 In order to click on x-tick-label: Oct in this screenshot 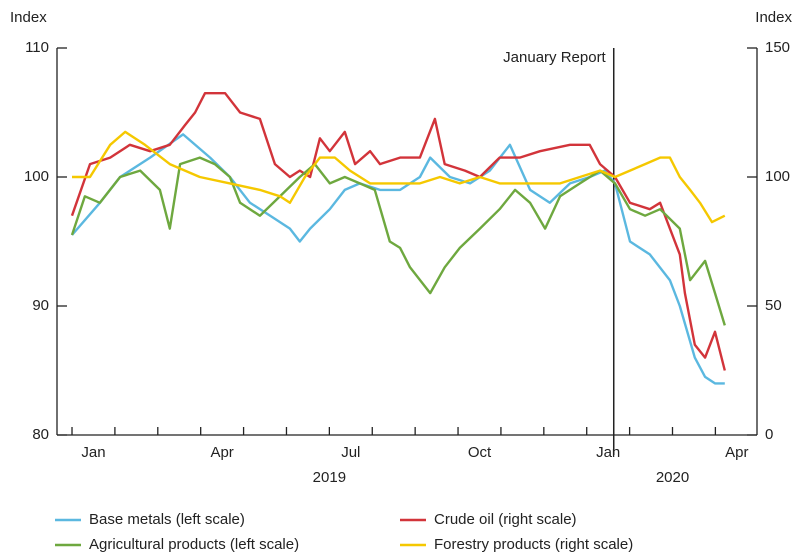, I will do `click(480, 452)`.